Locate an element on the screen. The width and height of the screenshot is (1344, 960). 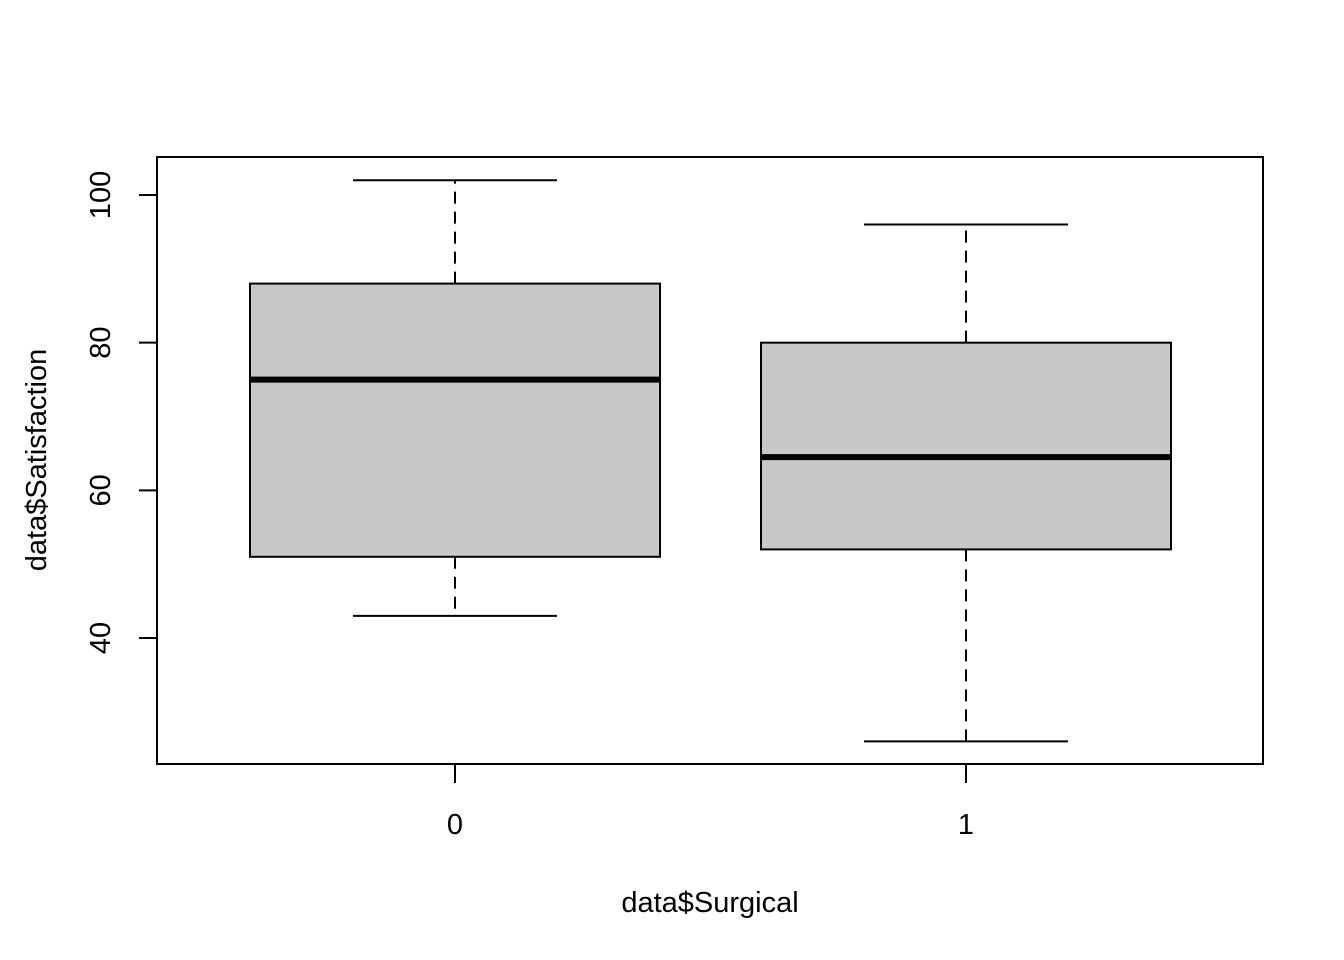
x-tick-label: 1 is located at coordinates (966, 825).